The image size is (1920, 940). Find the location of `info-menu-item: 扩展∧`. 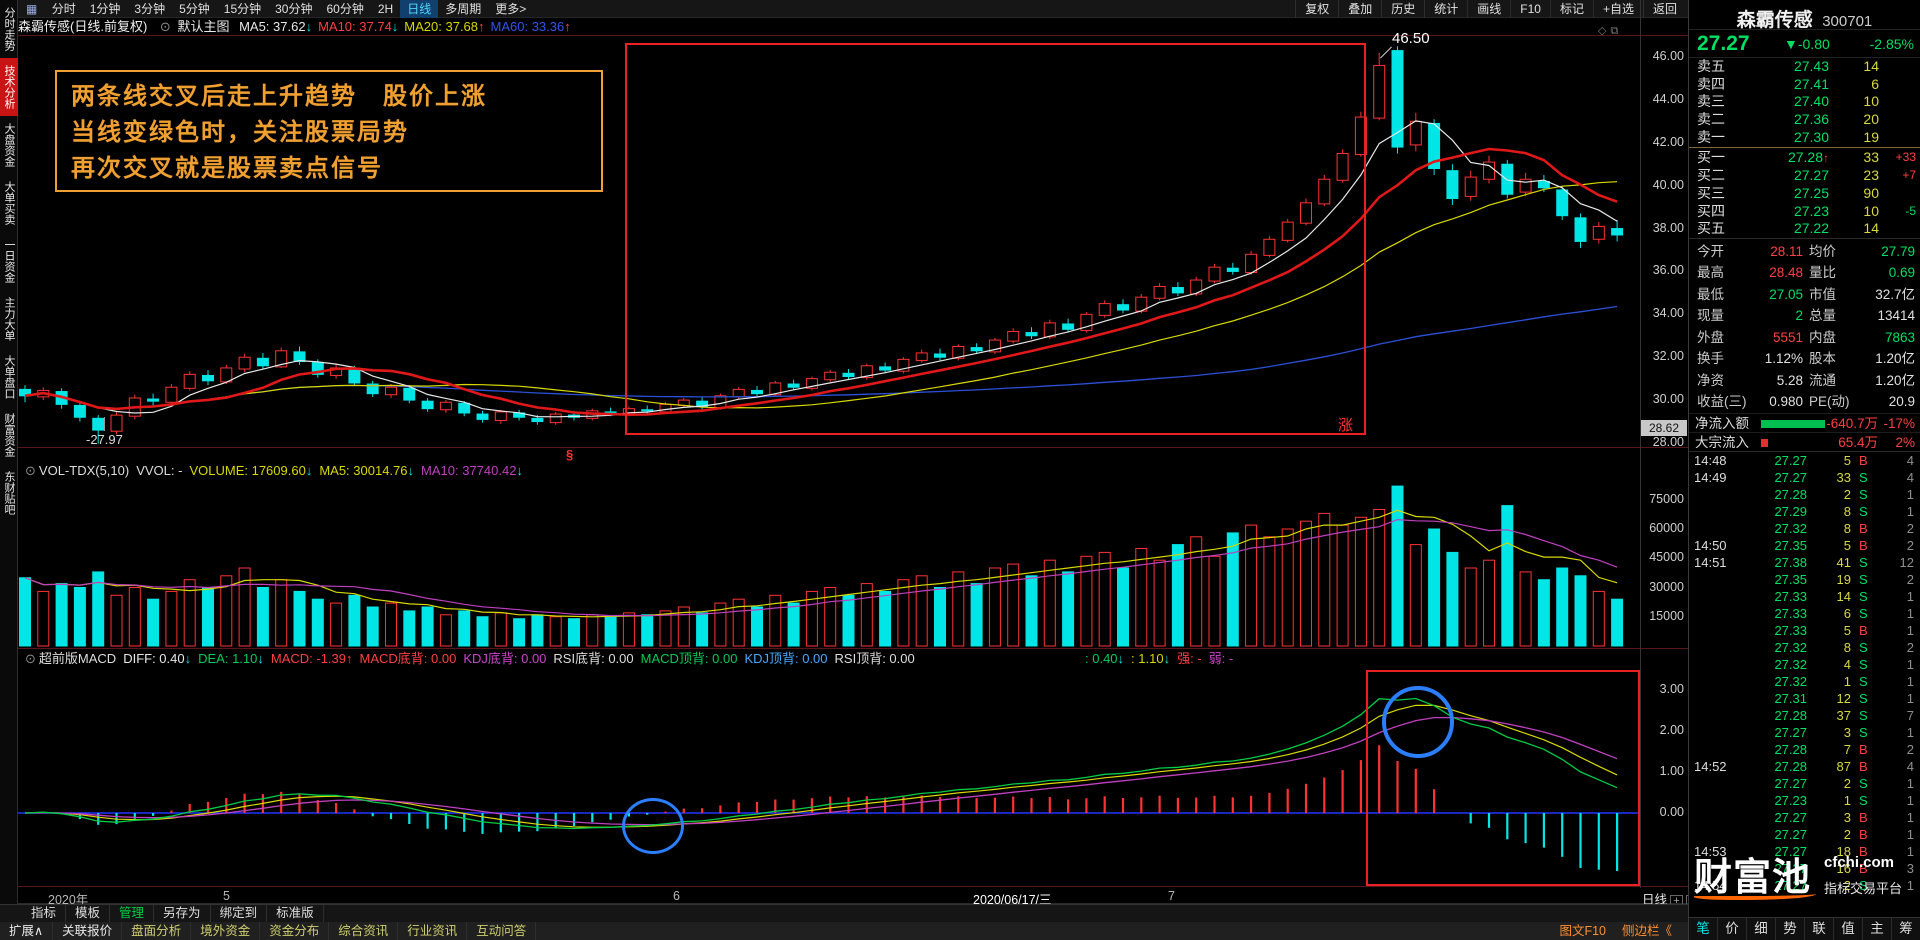

info-menu-item: 扩展∧ is located at coordinates (27, 931).